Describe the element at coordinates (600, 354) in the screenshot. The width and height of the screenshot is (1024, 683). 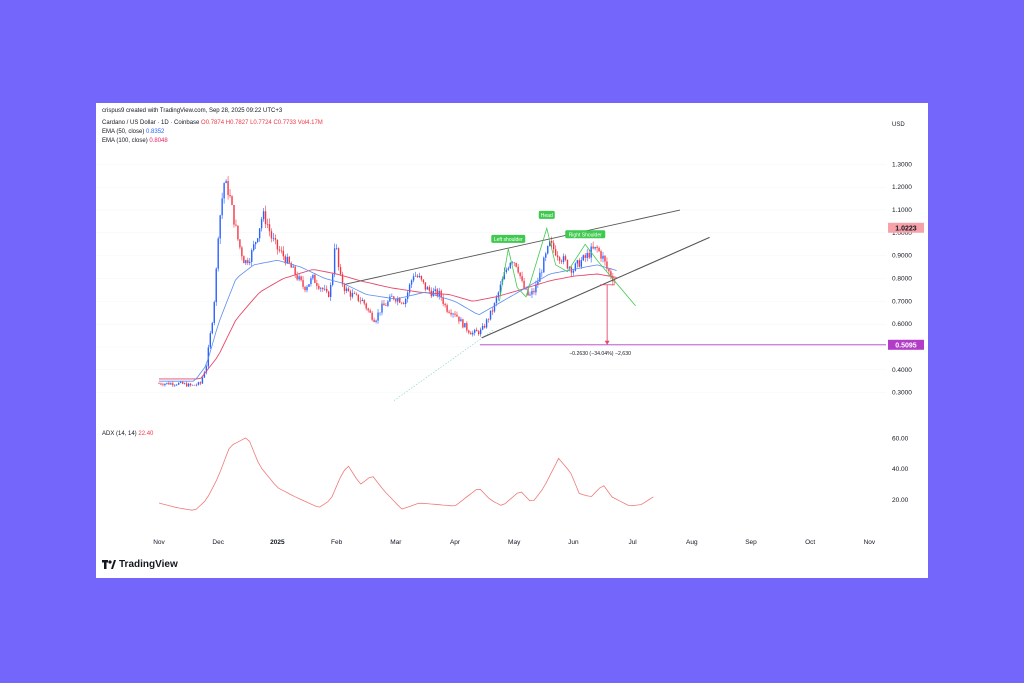
I see `measure-label: −0.2630 (−34.04%) −2,630` at that location.